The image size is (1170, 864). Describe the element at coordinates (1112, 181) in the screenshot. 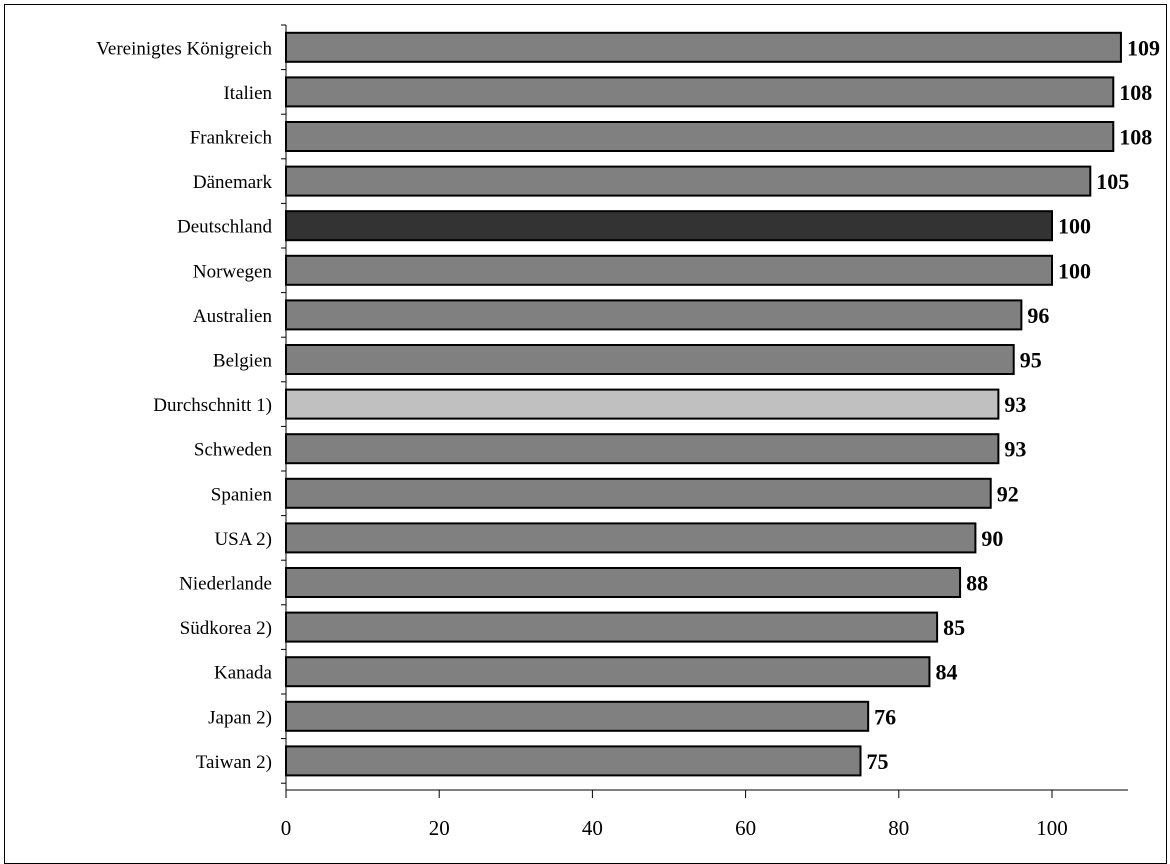

I see `value-label: 105` at that location.